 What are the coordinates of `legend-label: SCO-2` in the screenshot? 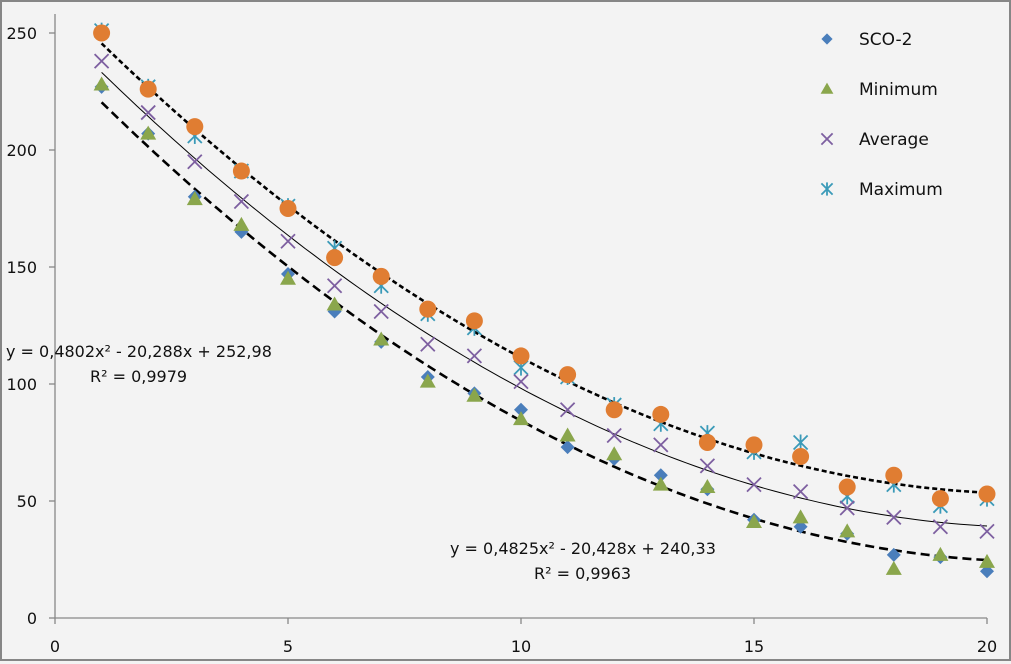 It's located at (885, 40).